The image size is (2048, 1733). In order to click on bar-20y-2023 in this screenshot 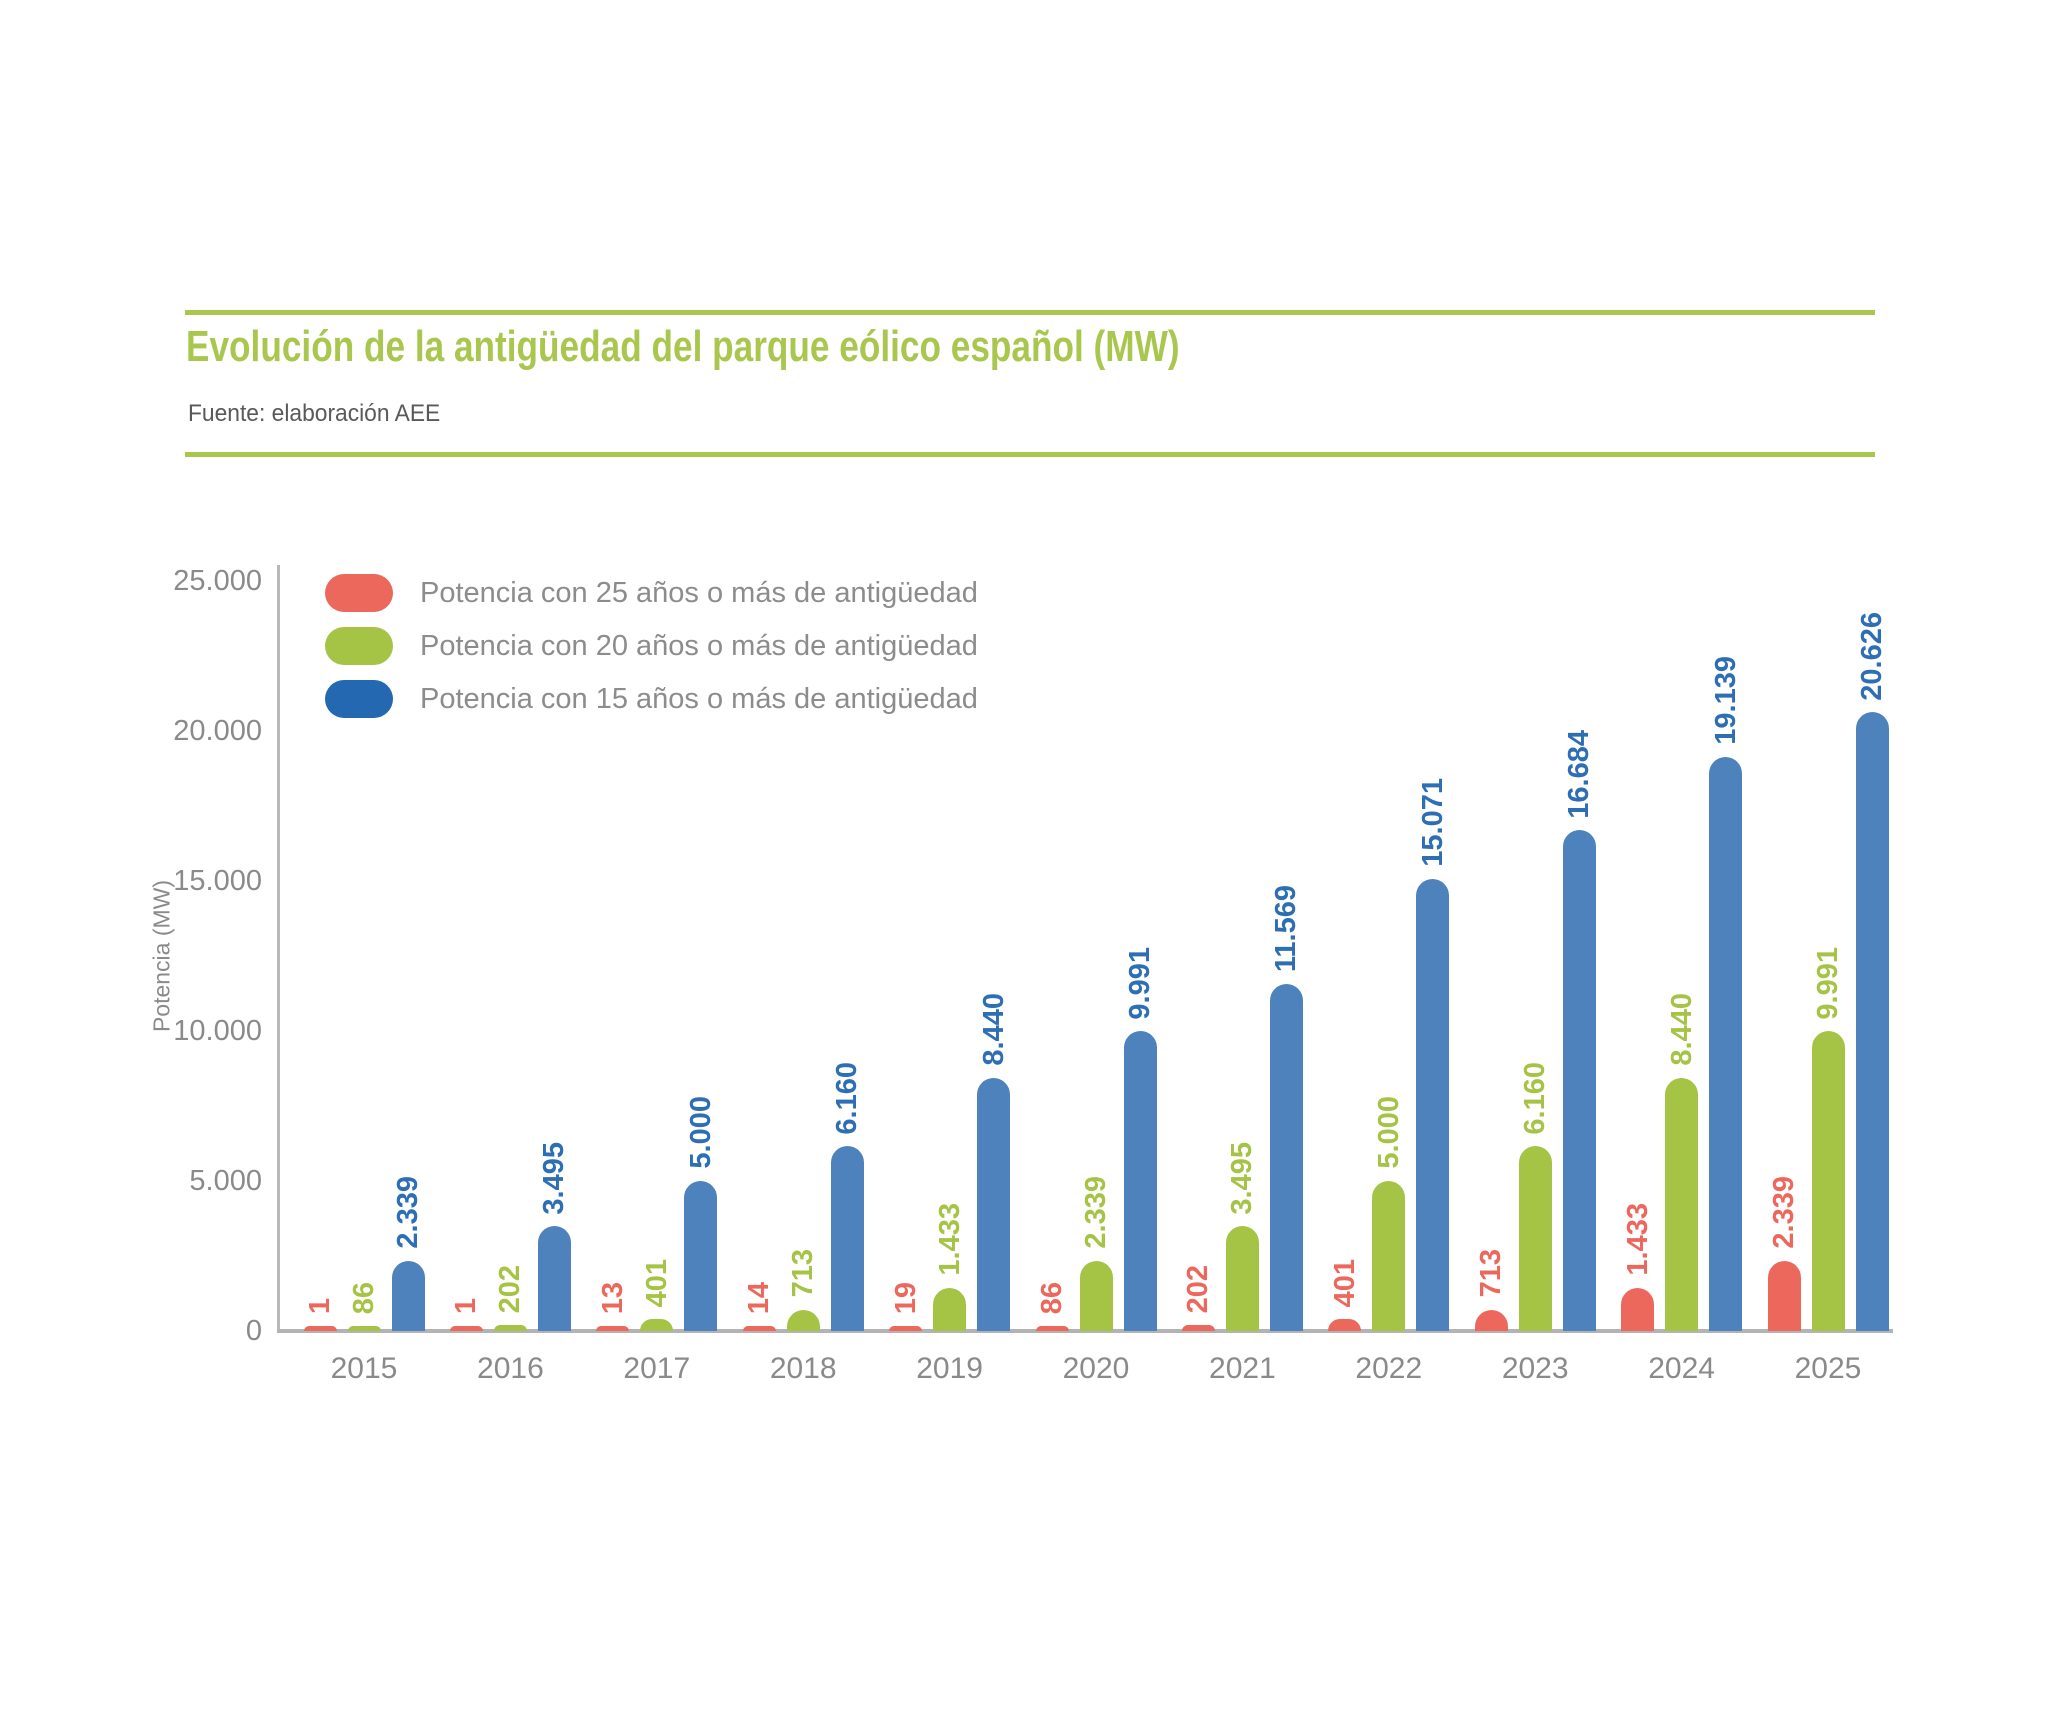, I will do `click(1535, 1238)`.